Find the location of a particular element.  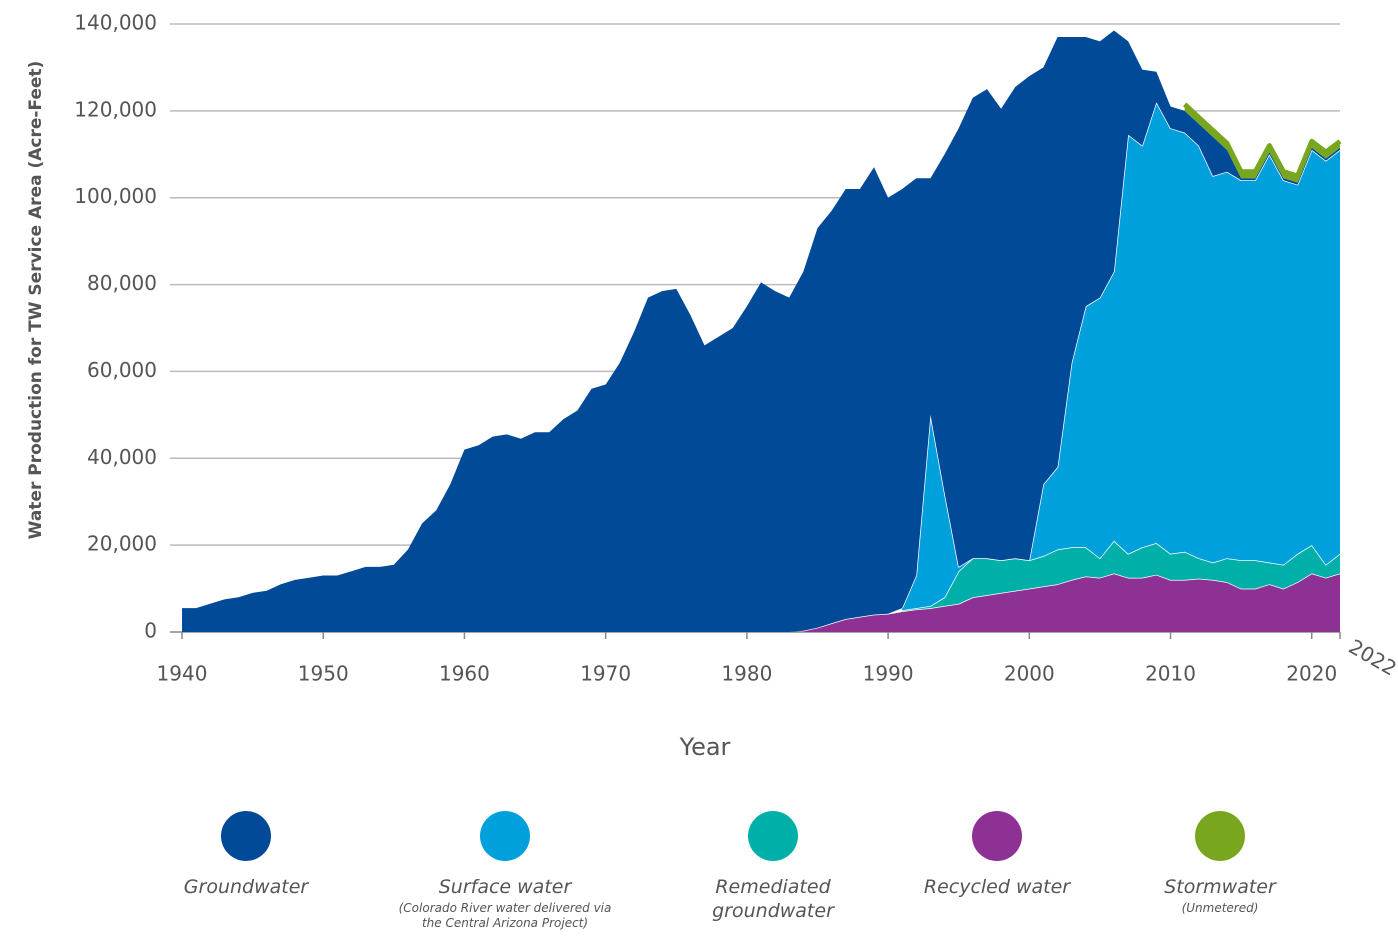

x-tick-label: 2010 is located at coordinates (1170, 674).